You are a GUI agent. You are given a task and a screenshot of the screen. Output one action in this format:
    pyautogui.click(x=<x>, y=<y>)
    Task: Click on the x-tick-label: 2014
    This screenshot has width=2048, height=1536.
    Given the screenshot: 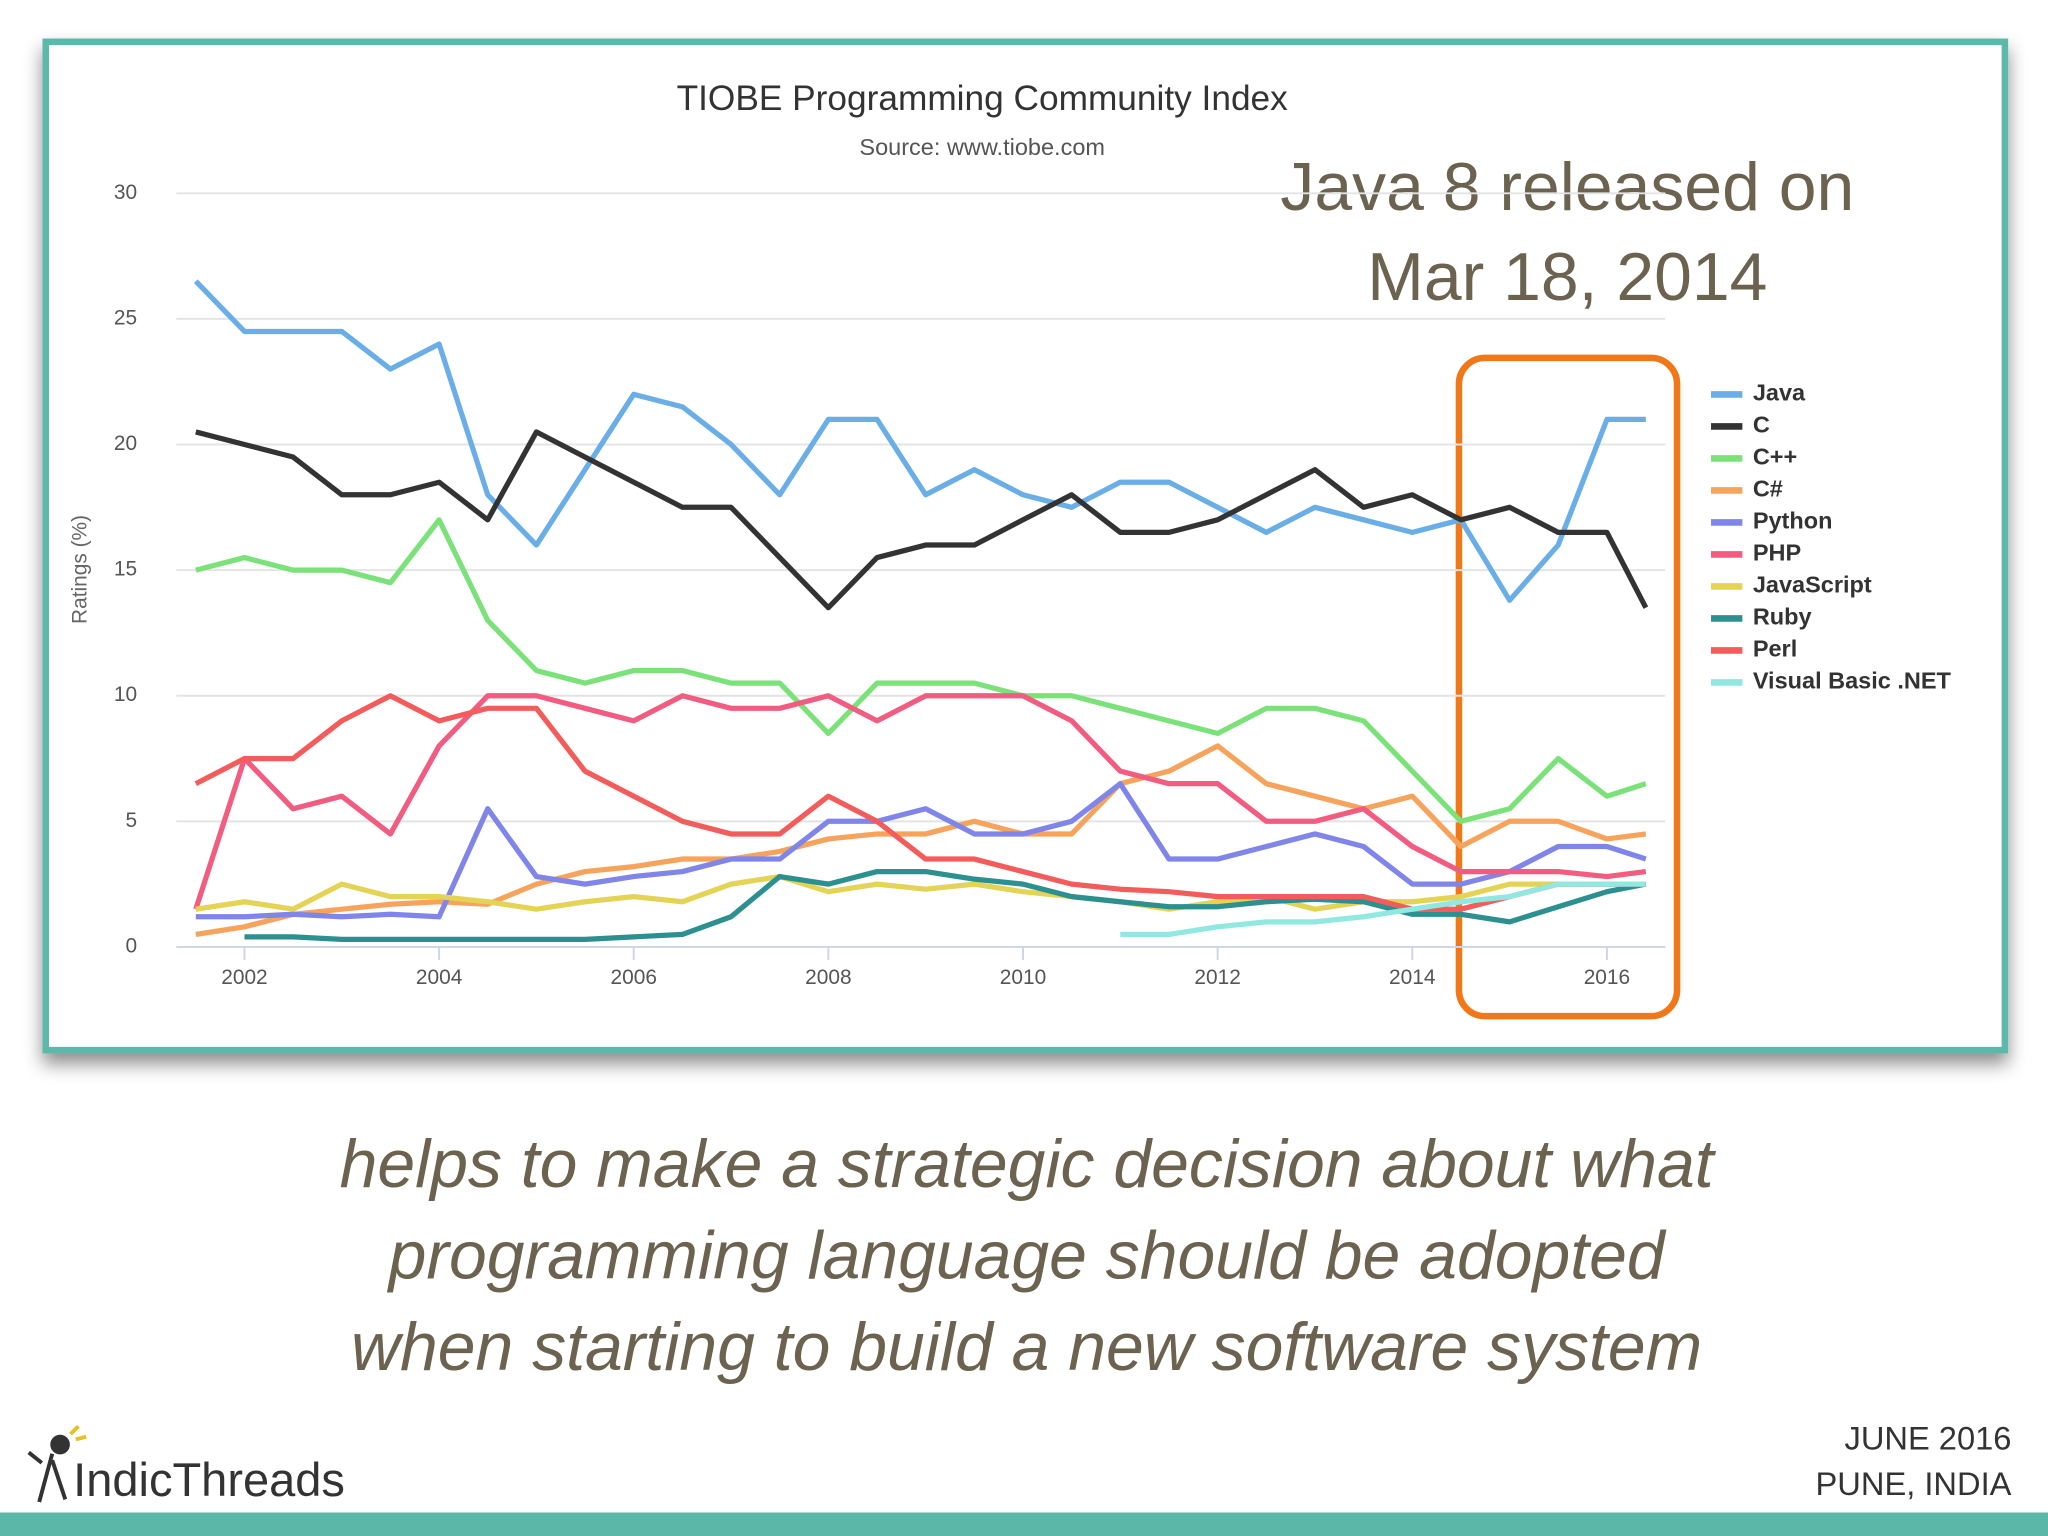 What is the action you would take?
    pyautogui.click(x=1412, y=977)
    